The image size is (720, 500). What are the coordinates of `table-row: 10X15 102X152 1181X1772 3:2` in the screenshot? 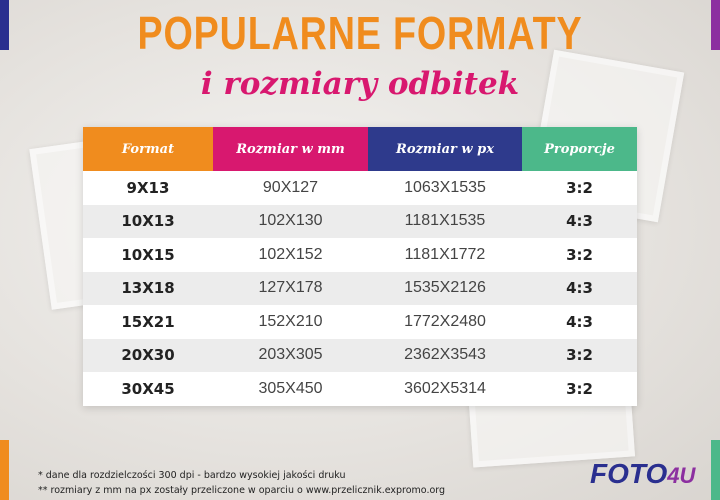 It's located at (360, 255).